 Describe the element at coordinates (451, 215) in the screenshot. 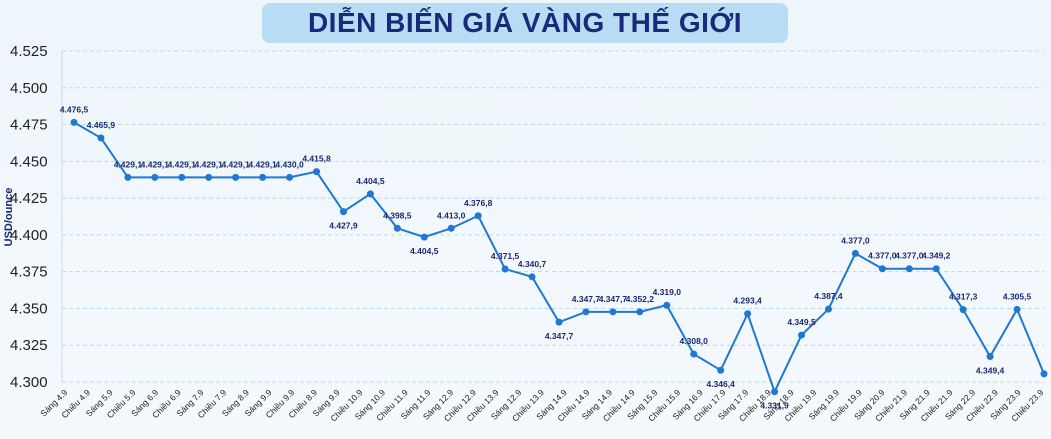

I see `data-label: 4.413,0` at that location.